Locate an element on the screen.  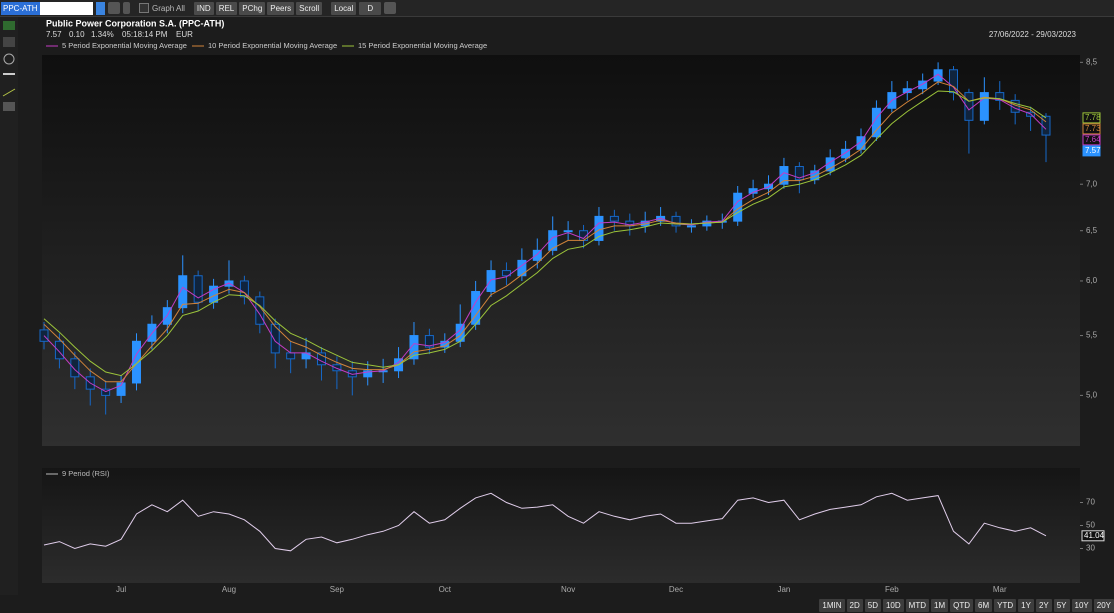
x-tick-label: Jul is located at coordinates (121, 589).